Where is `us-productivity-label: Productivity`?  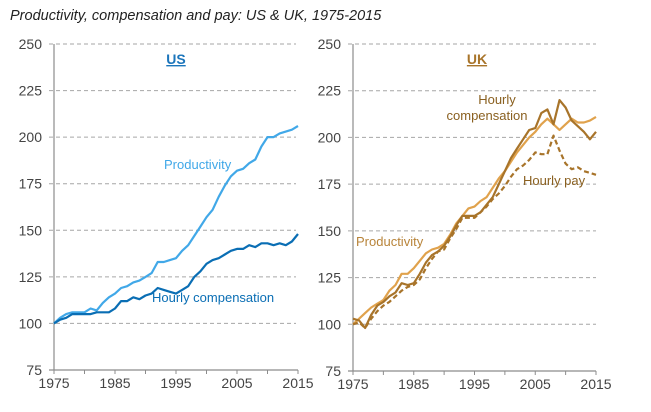
us-productivity-label: Productivity is located at coordinates (198, 164).